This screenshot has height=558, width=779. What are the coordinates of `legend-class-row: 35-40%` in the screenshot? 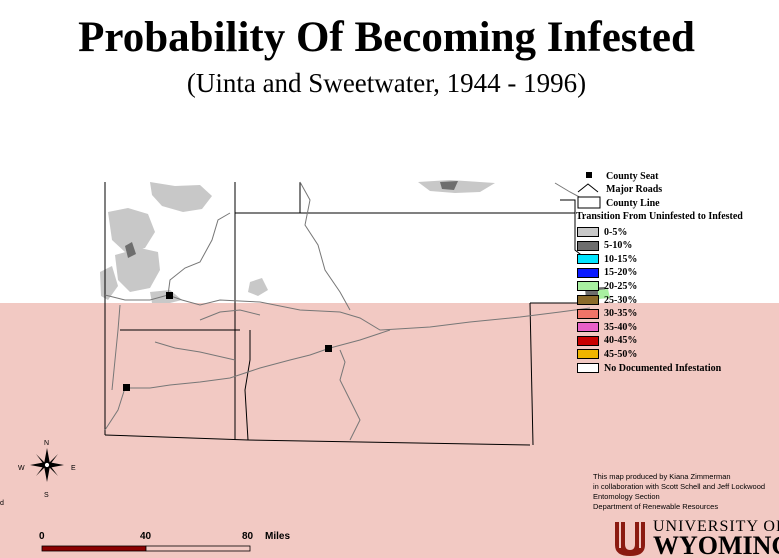 It's located at (607, 327).